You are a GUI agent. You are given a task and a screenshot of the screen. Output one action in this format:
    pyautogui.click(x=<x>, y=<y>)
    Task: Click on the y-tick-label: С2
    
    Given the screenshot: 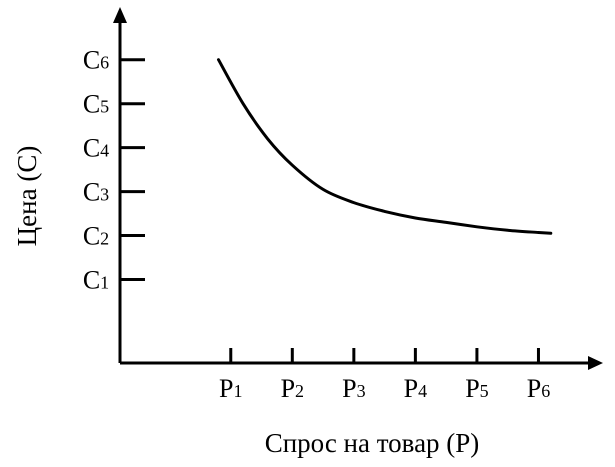 What is the action you would take?
    pyautogui.click(x=96, y=236)
    